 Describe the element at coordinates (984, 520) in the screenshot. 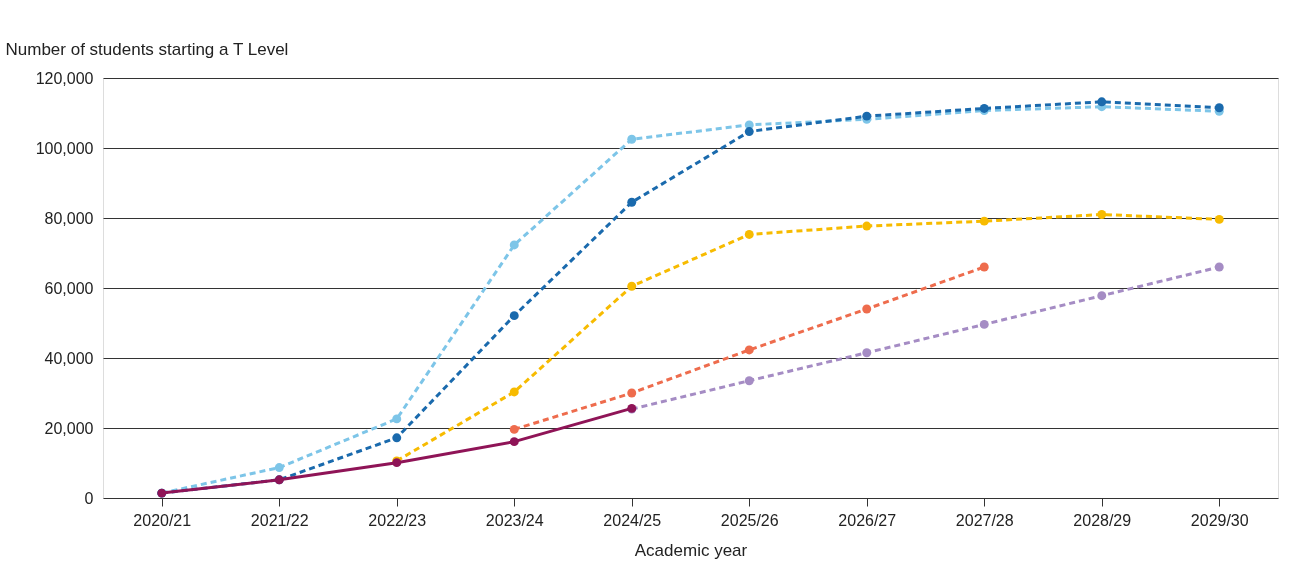

I see `x-tick-label: 2027/28` at that location.